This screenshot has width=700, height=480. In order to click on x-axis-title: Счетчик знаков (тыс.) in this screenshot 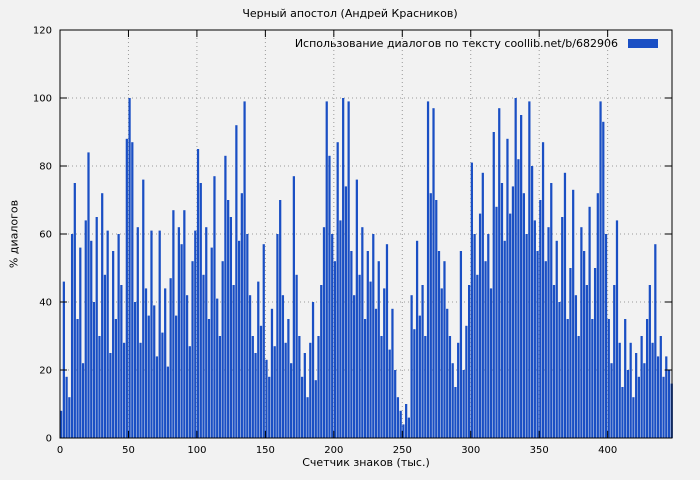, I will do `click(366, 462)`.